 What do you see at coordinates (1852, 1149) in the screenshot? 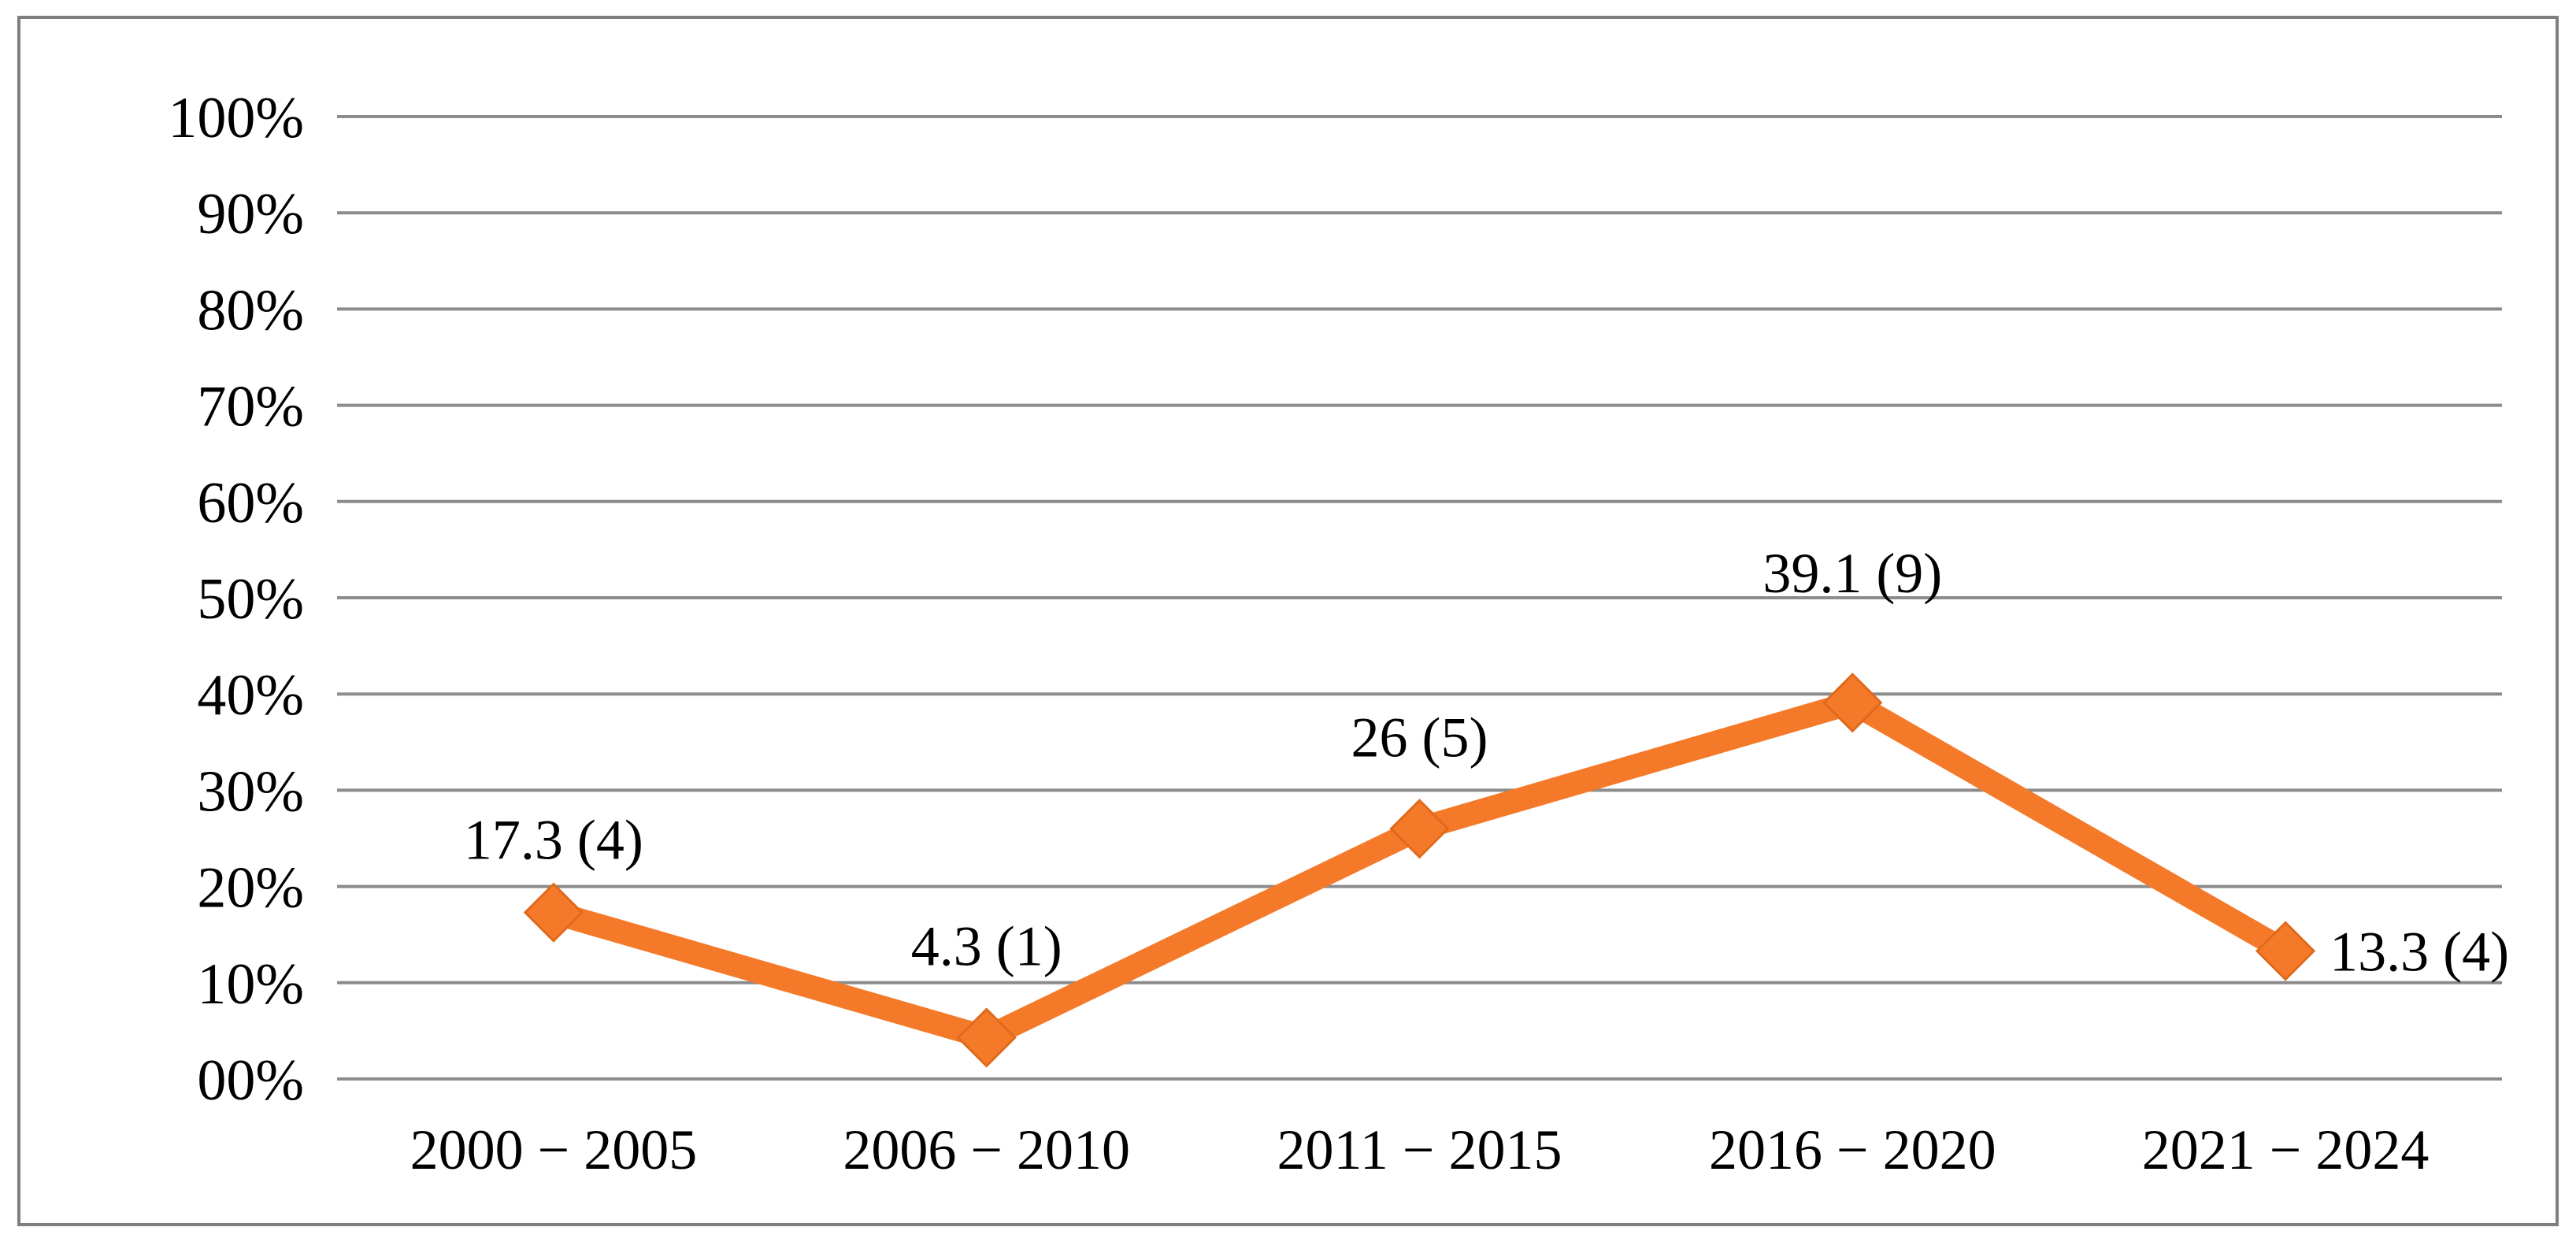
I see `x-category-label: 2016 − 2020` at bounding box center [1852, 1149].